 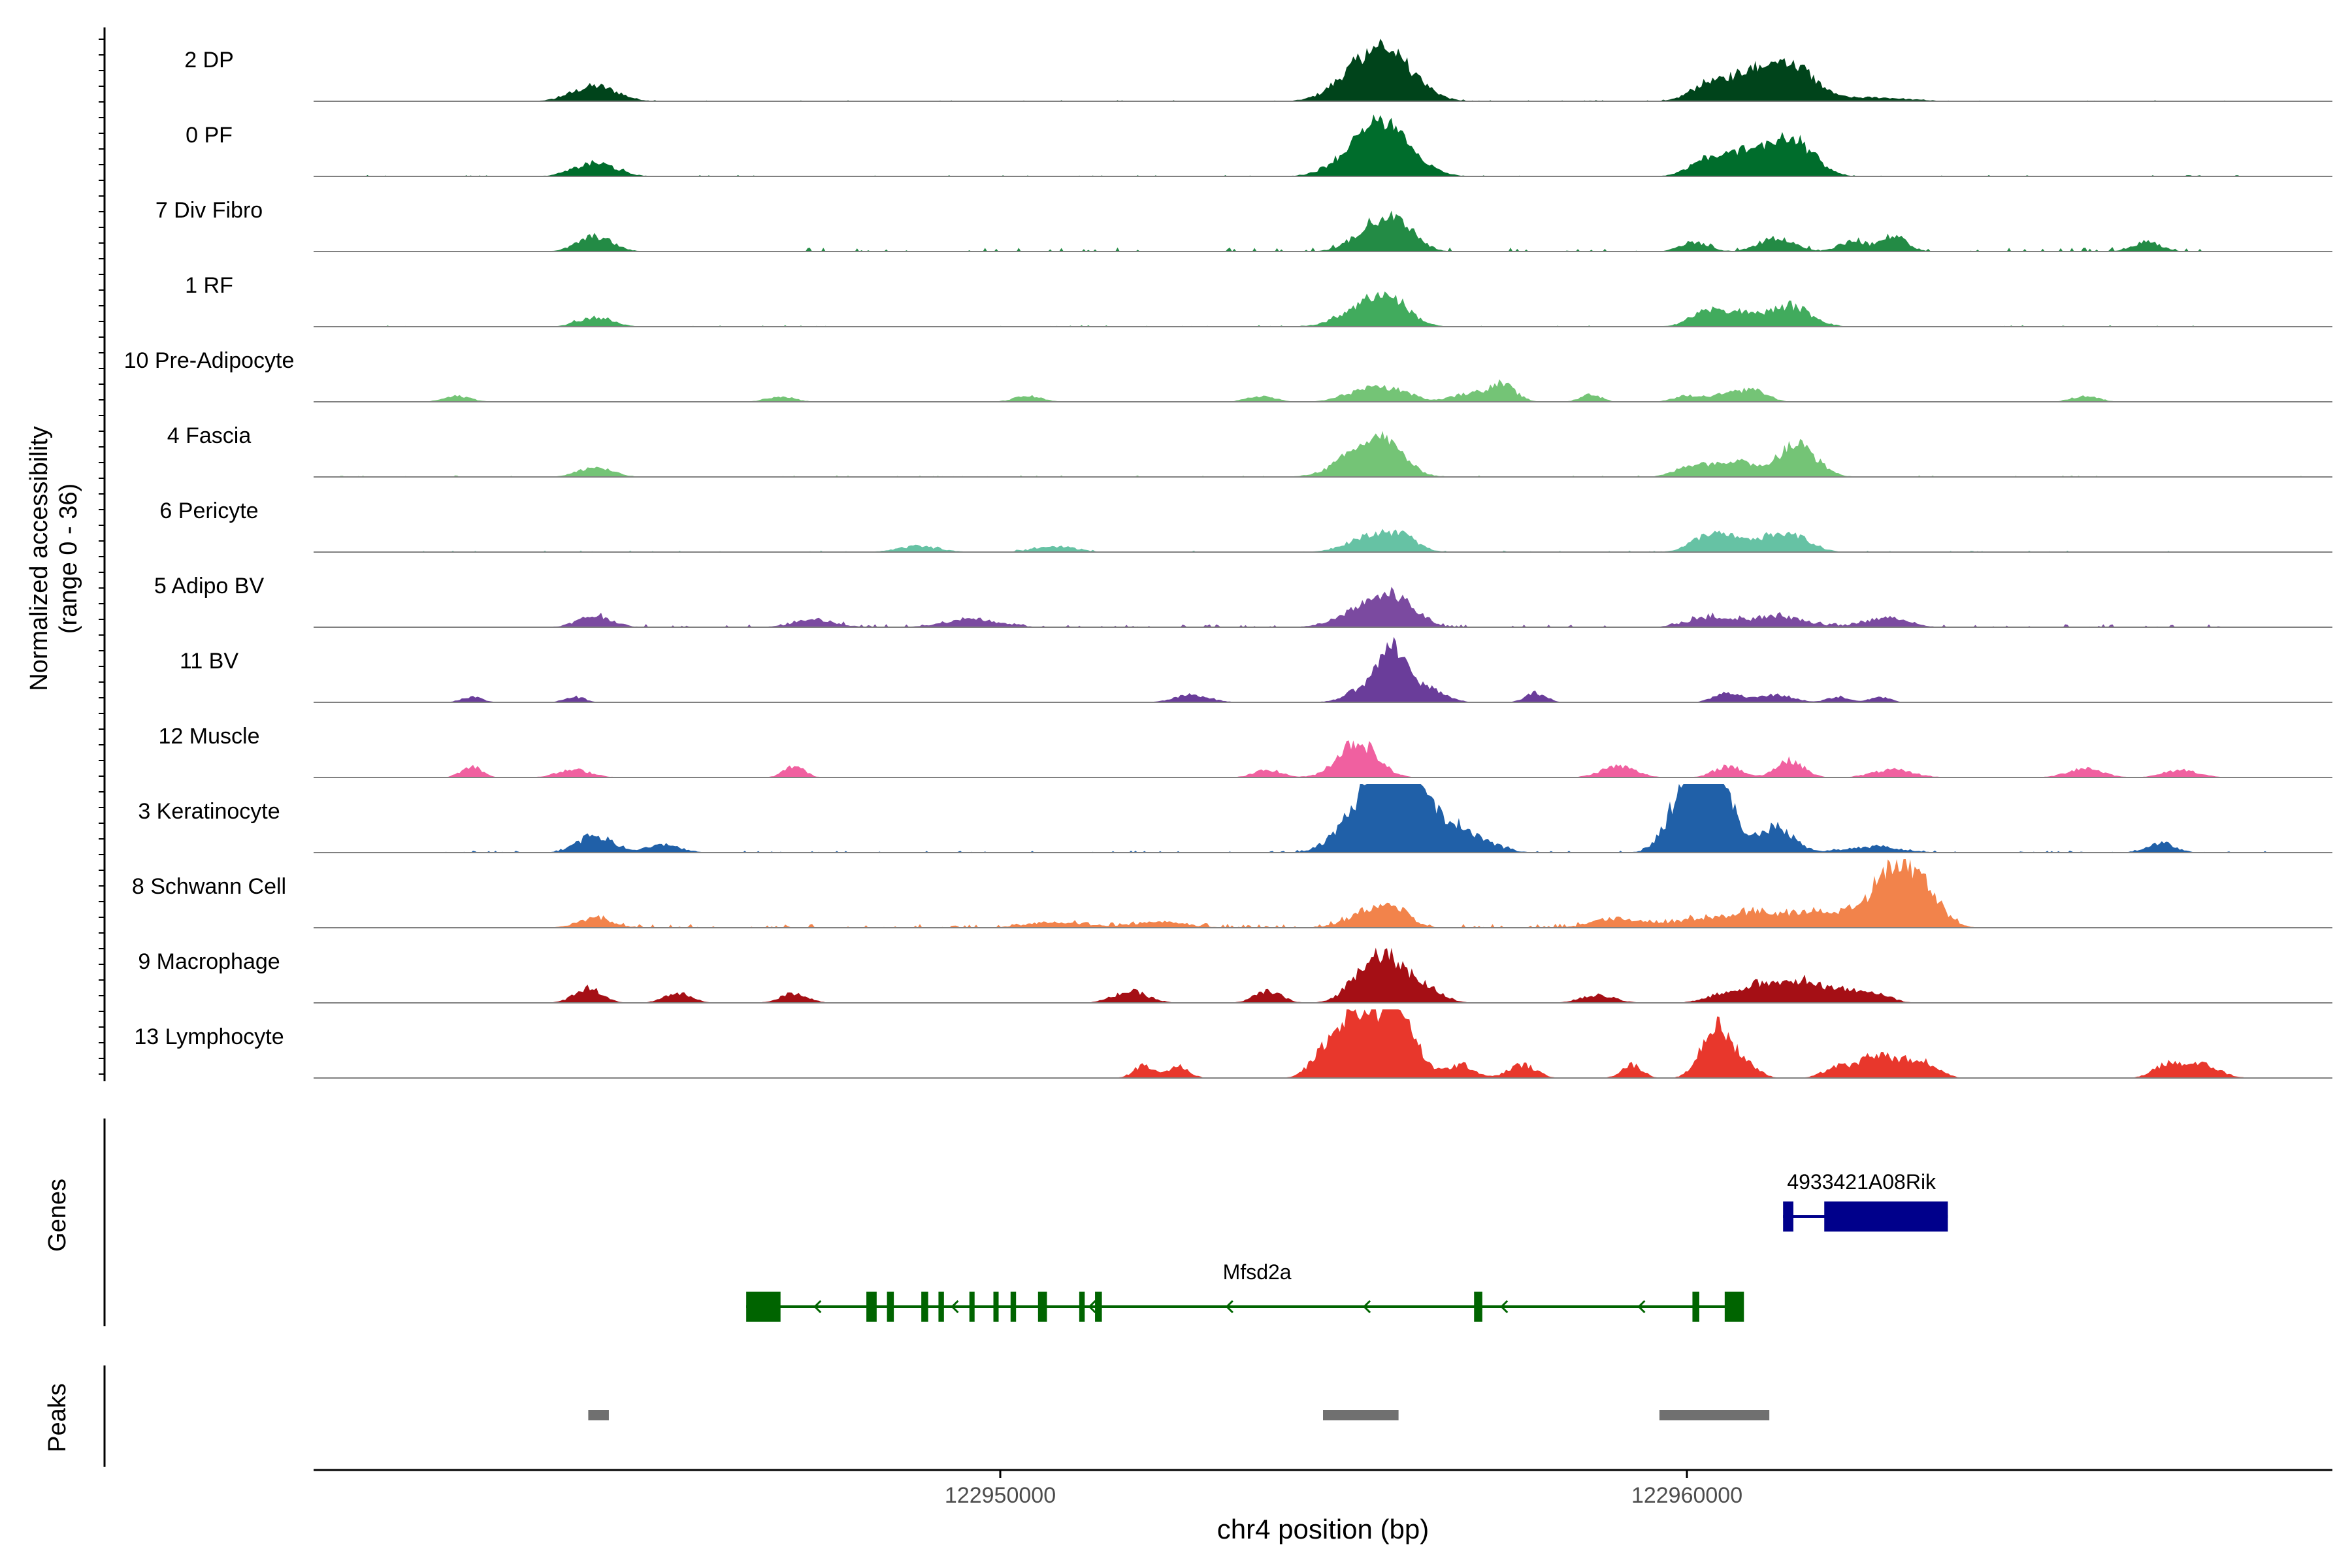 I want to click on track-5-adipo-bv: 5 Adipo BV, so click(x=1243, y=601).